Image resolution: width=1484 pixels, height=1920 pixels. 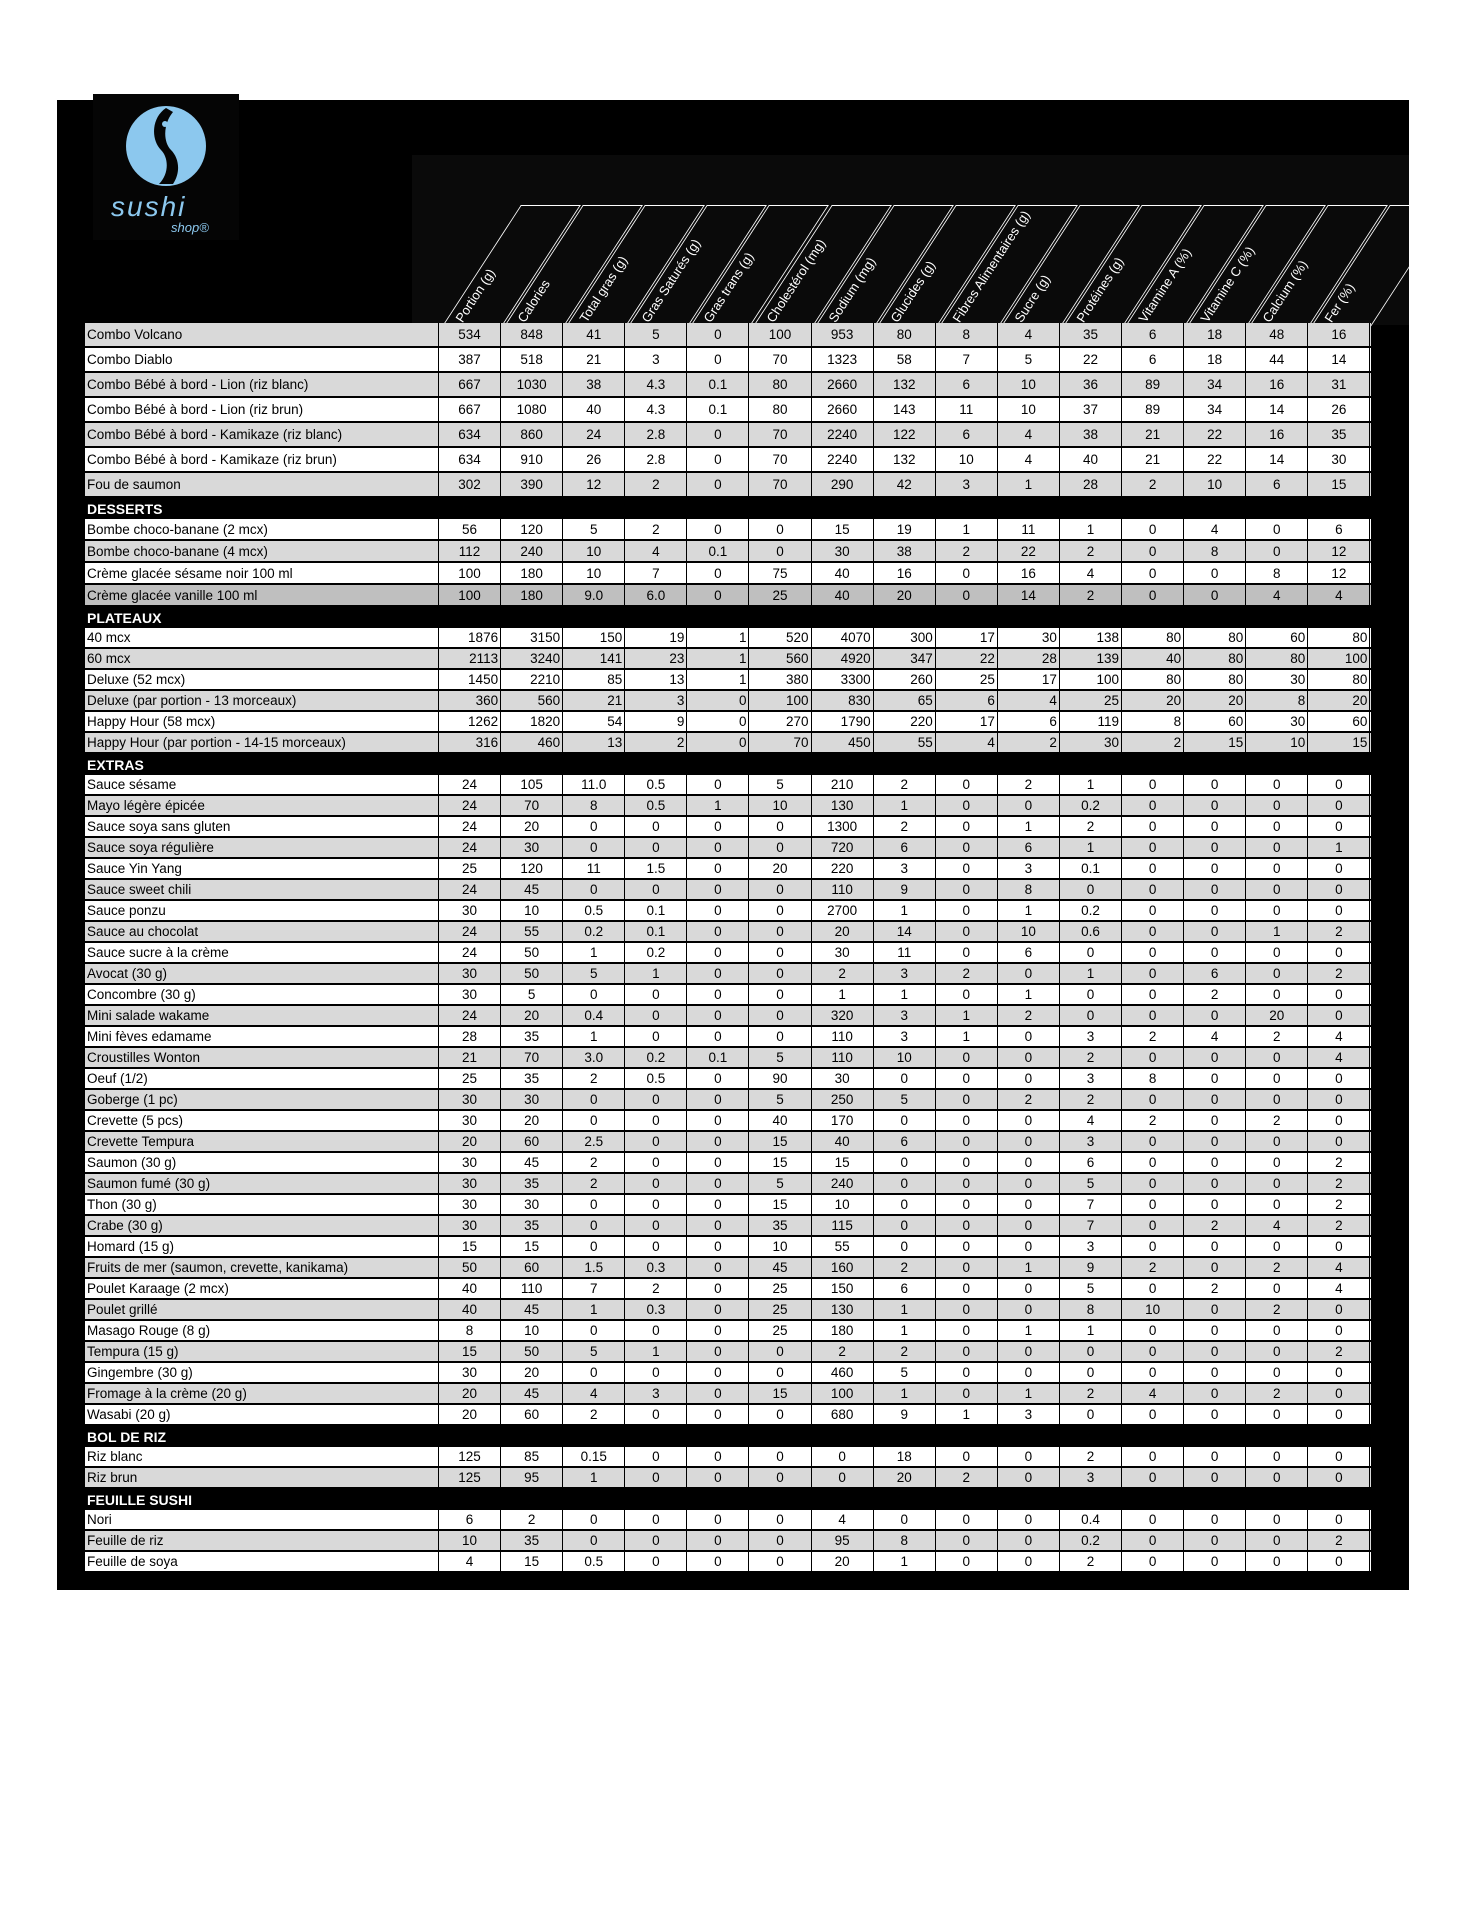 What do you see at coordinates (594, 973) in the screenshot?
I see `nutrient-value: 5` at bounding box center [594, 973].